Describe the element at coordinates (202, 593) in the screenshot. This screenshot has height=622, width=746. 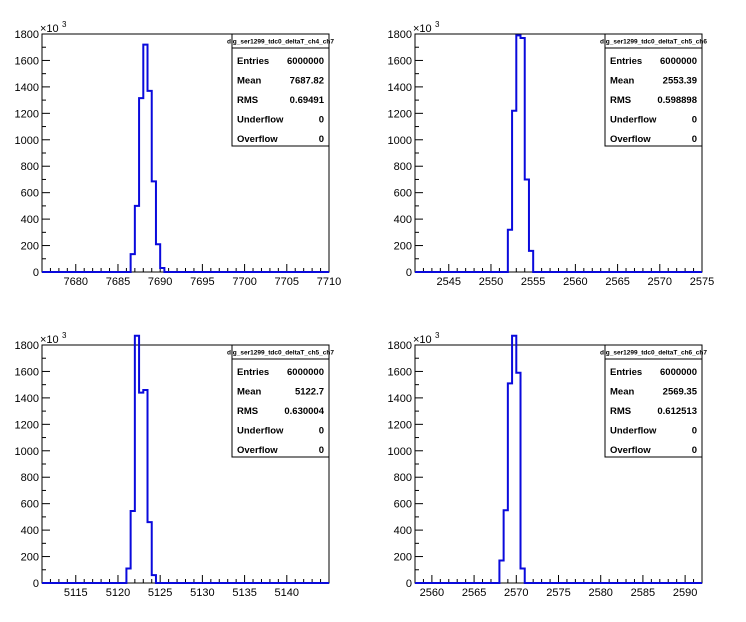
I see `x-tick-label: 5130` at that location.